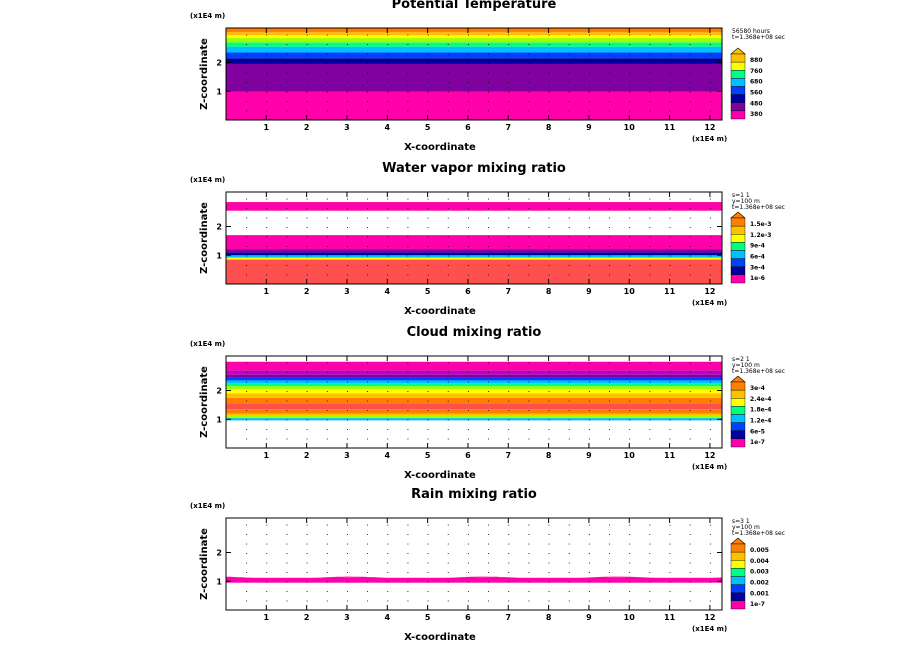  Describe the element at coordinates (760, 399) in the screenshot. I see `legend-label: 2.4e-4` at that location.